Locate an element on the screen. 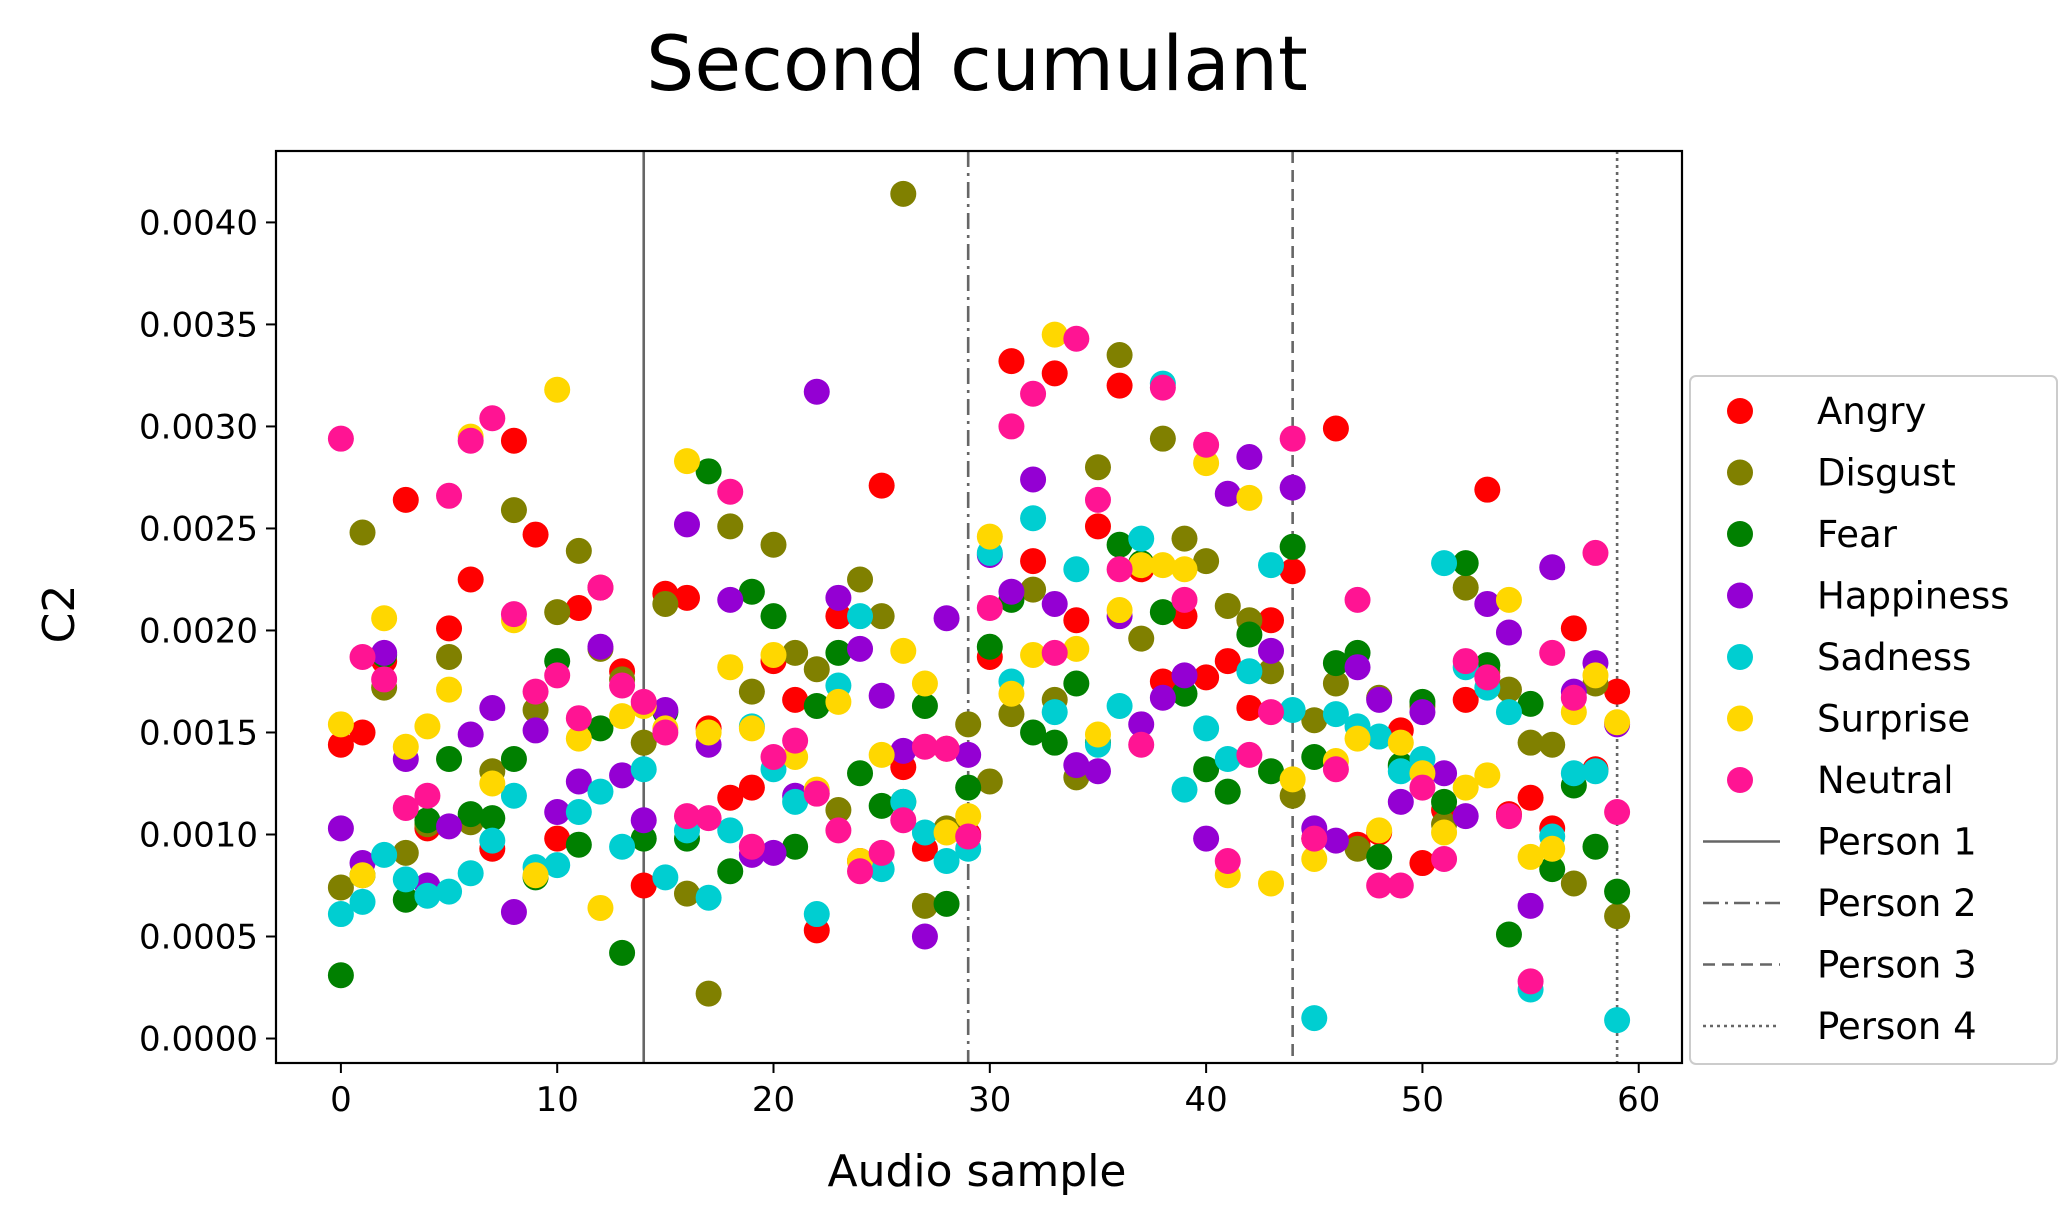 The image size is (2072, 1223). legend-label: Person 3 is located at coordinates (1897, 965).